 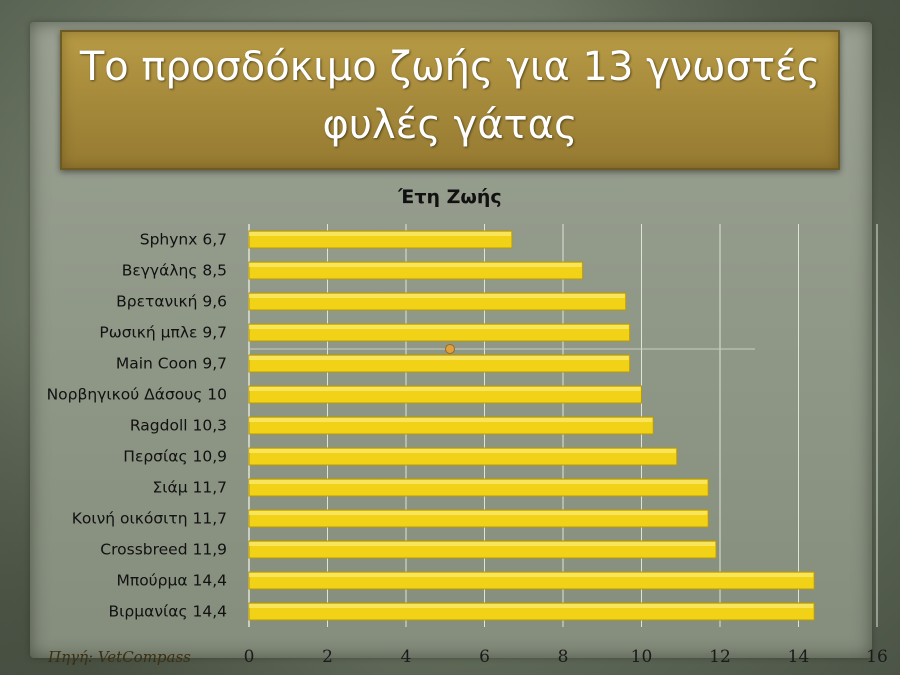 I want to click on category-label: Crossbreed 11,9, so click(x=163, y=550).